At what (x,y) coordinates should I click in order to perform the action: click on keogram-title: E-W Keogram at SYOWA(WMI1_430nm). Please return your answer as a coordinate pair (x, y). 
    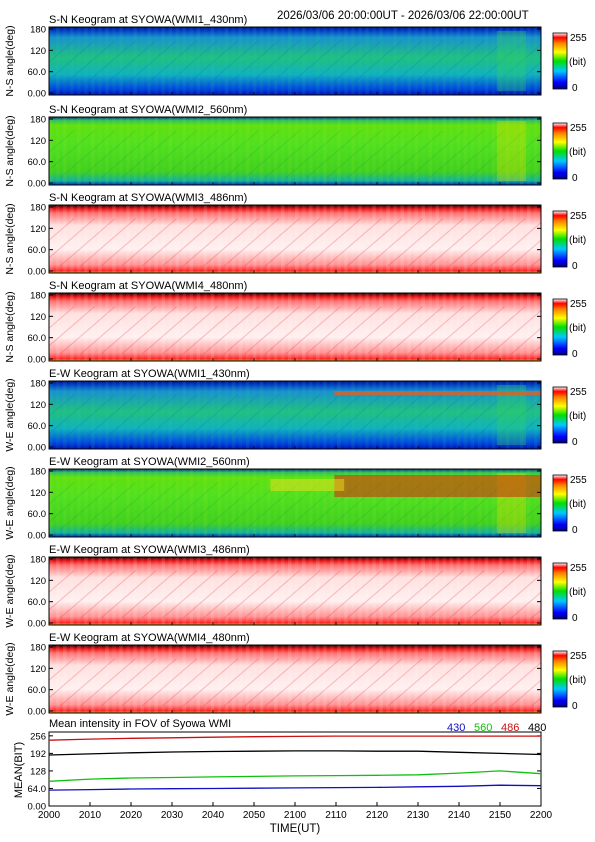
    Looking at the image, I should click on (149, 374).